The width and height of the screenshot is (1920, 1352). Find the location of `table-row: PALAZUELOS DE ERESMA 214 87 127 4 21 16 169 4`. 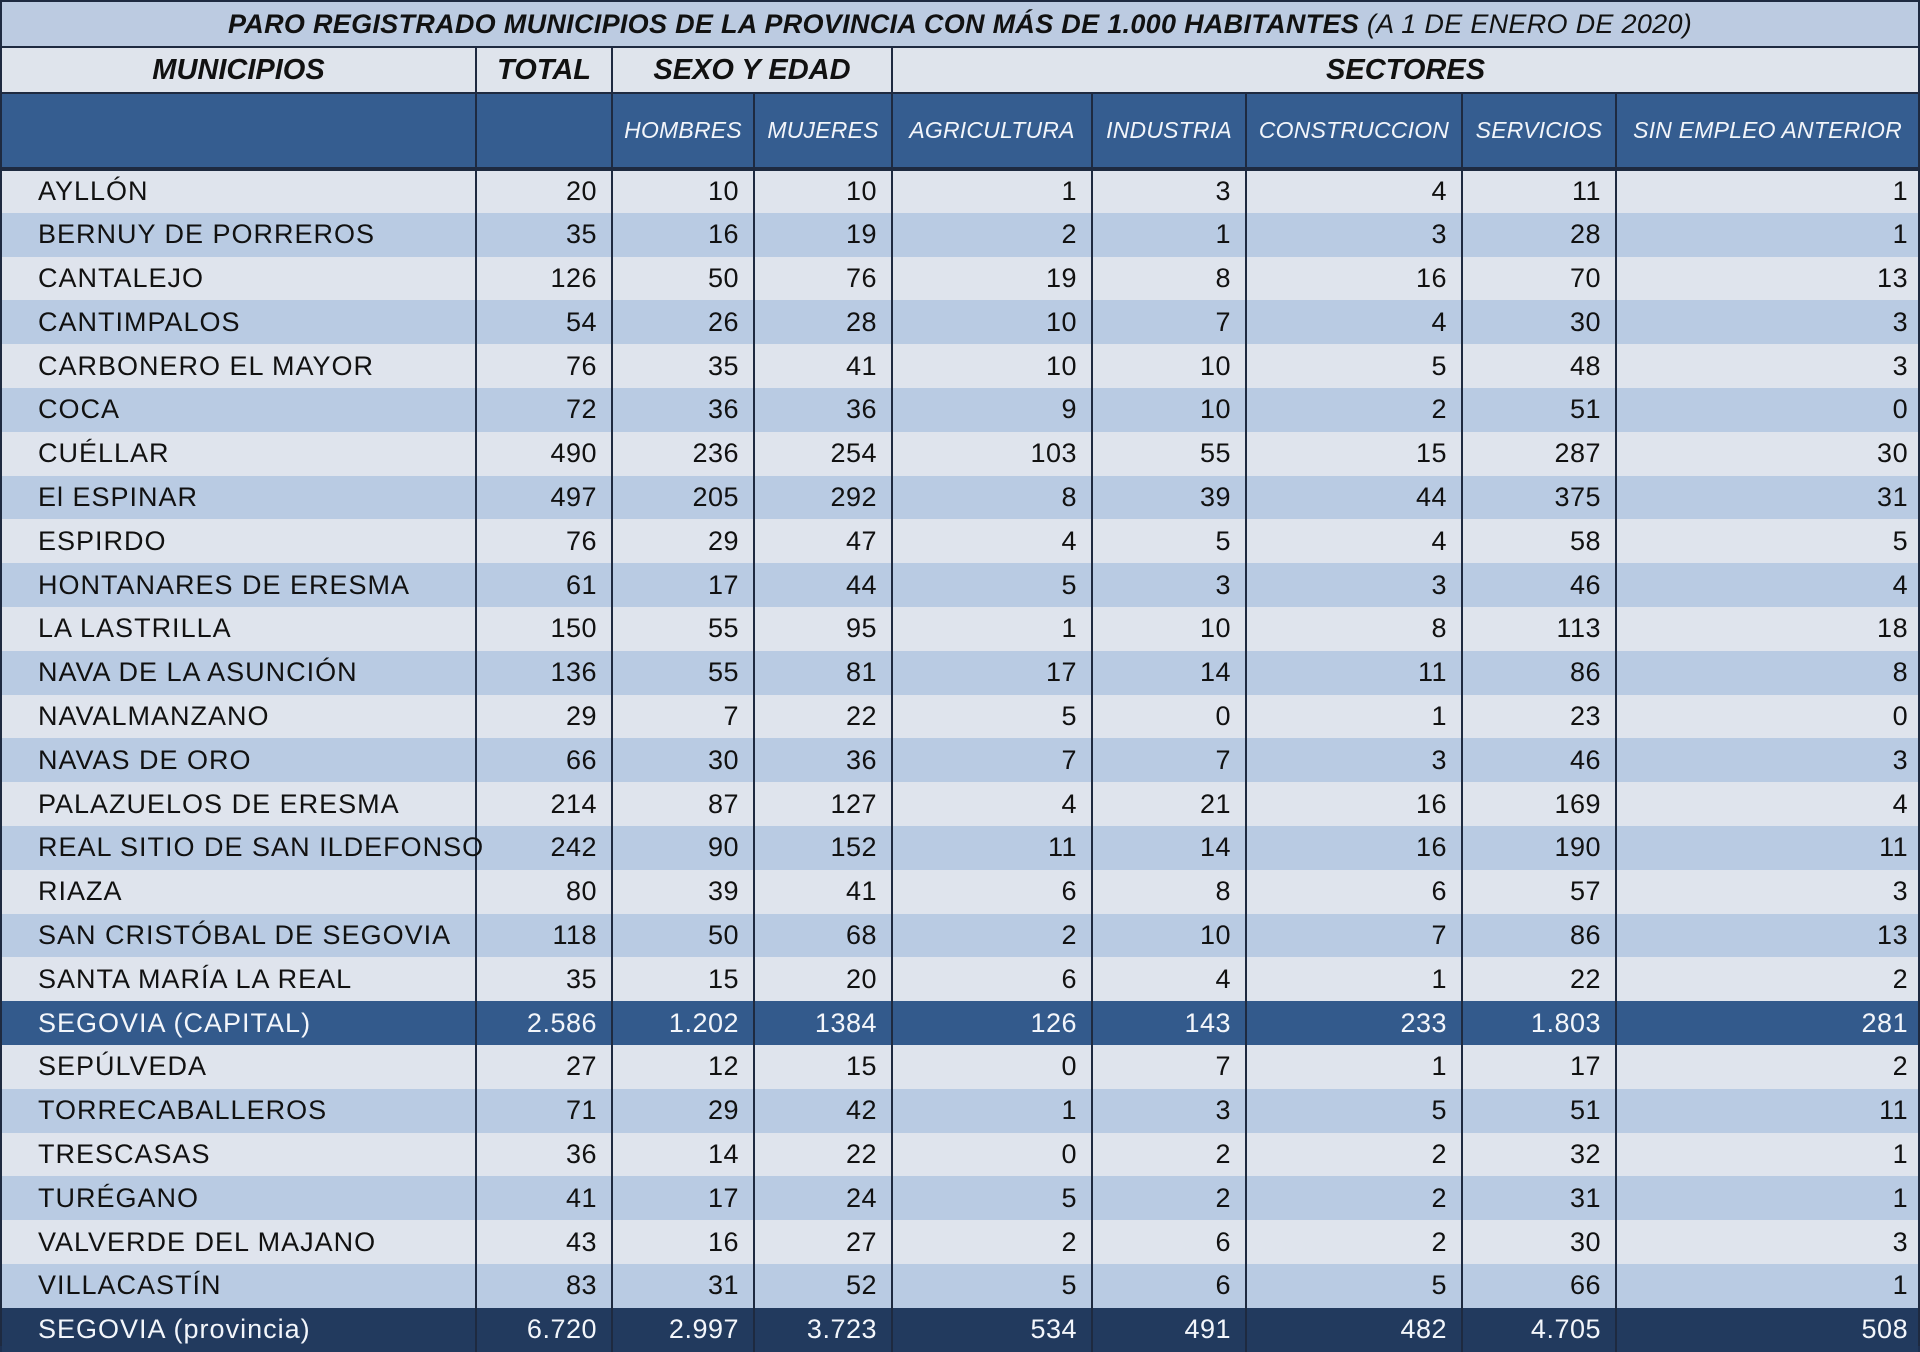

table-row: PALAZUELOS DE ERESMA 214 87 127 4 21 16 169 4 is located at coordinates (960, 804).